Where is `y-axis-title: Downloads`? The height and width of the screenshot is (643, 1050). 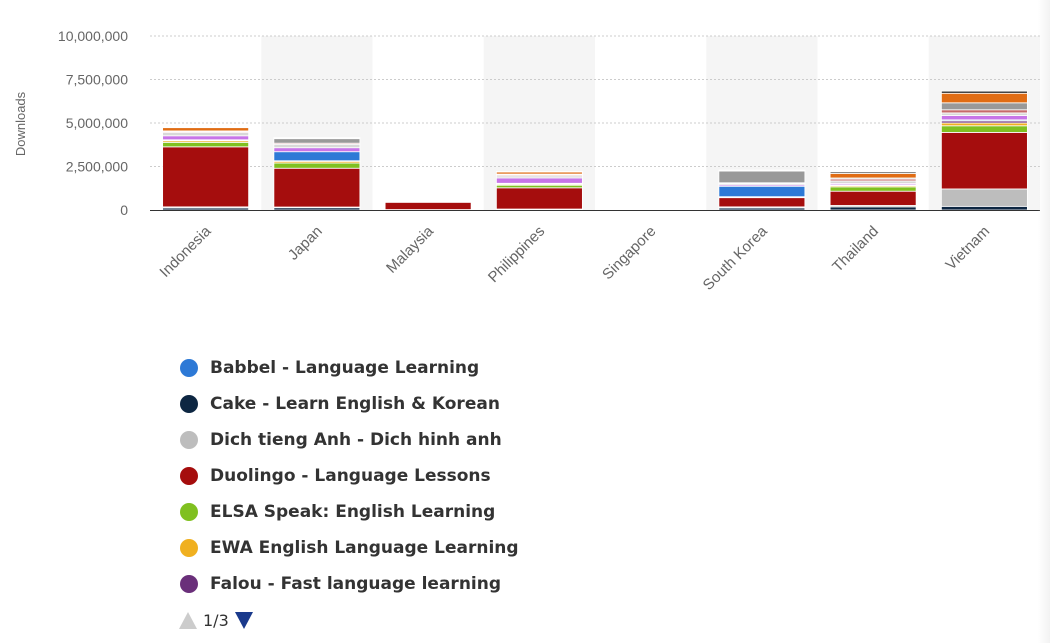
y-axis-title: Downloads is located at coordinates (20, 123).